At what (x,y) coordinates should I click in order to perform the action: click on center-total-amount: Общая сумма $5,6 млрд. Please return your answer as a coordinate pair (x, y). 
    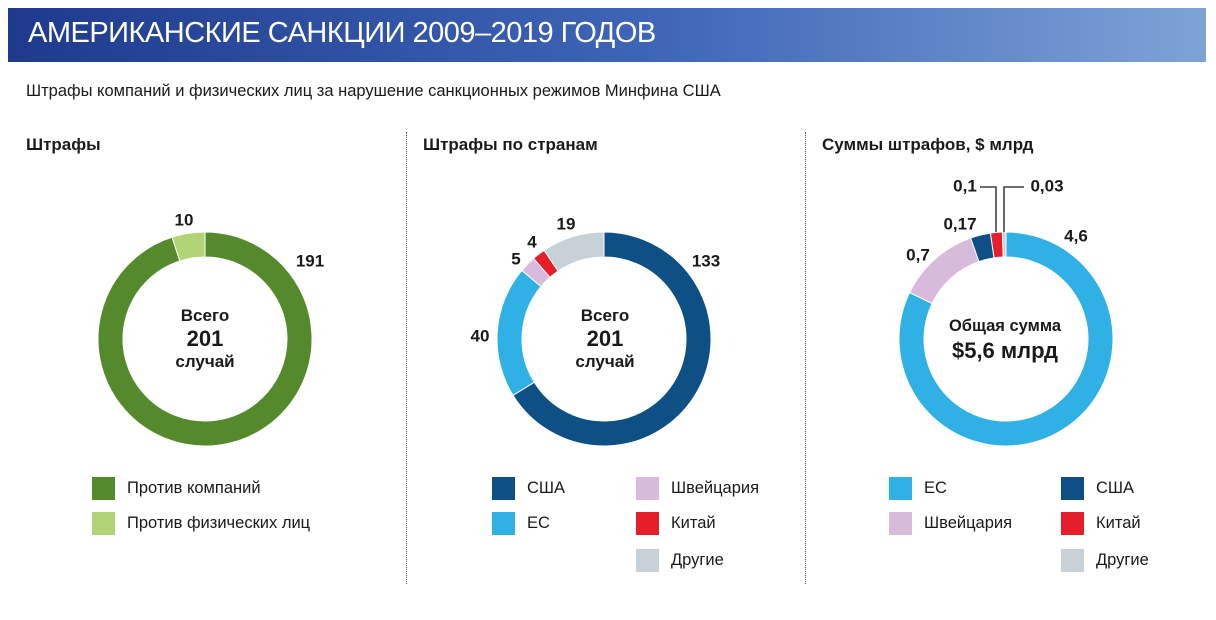
    Looking at the image, I should click on (1005, 341).